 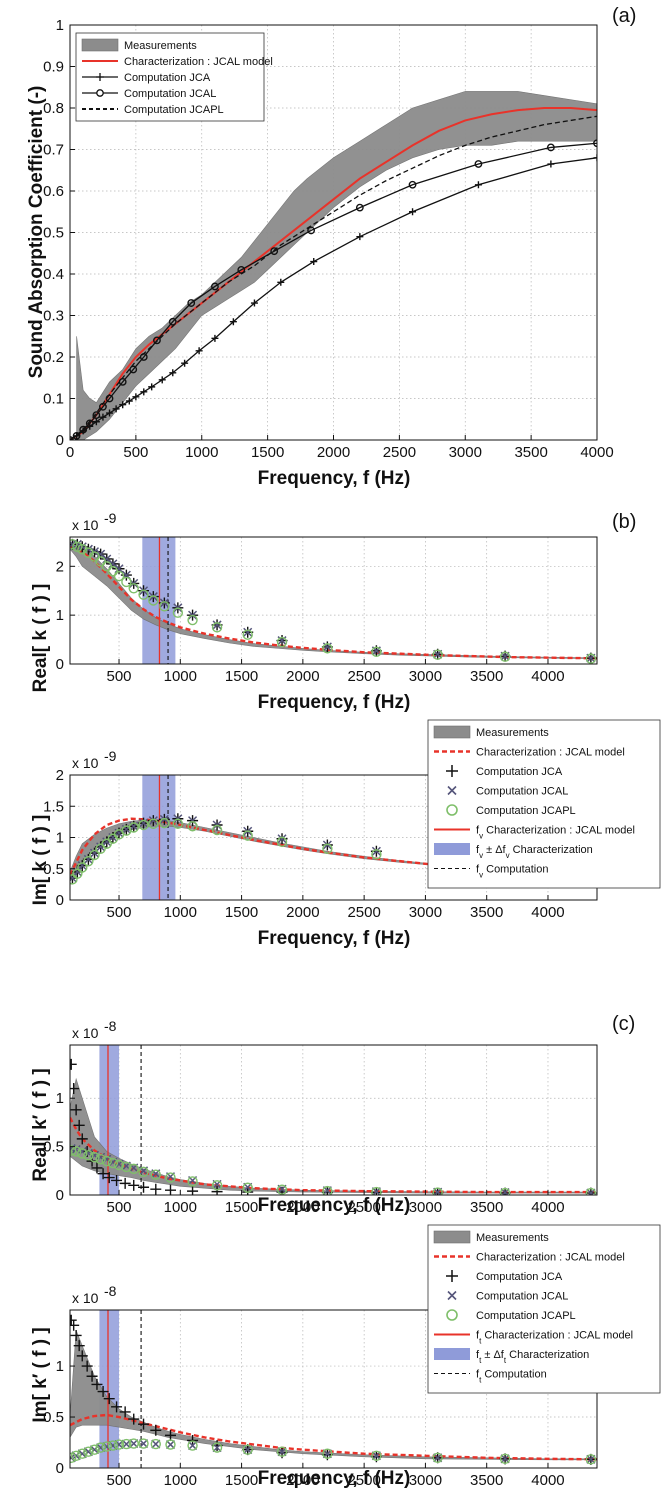 What do you see at coordinates (547, 912) in the screenshot?
I see `x-tick-label: 4000` at bounding box center [547, 912].